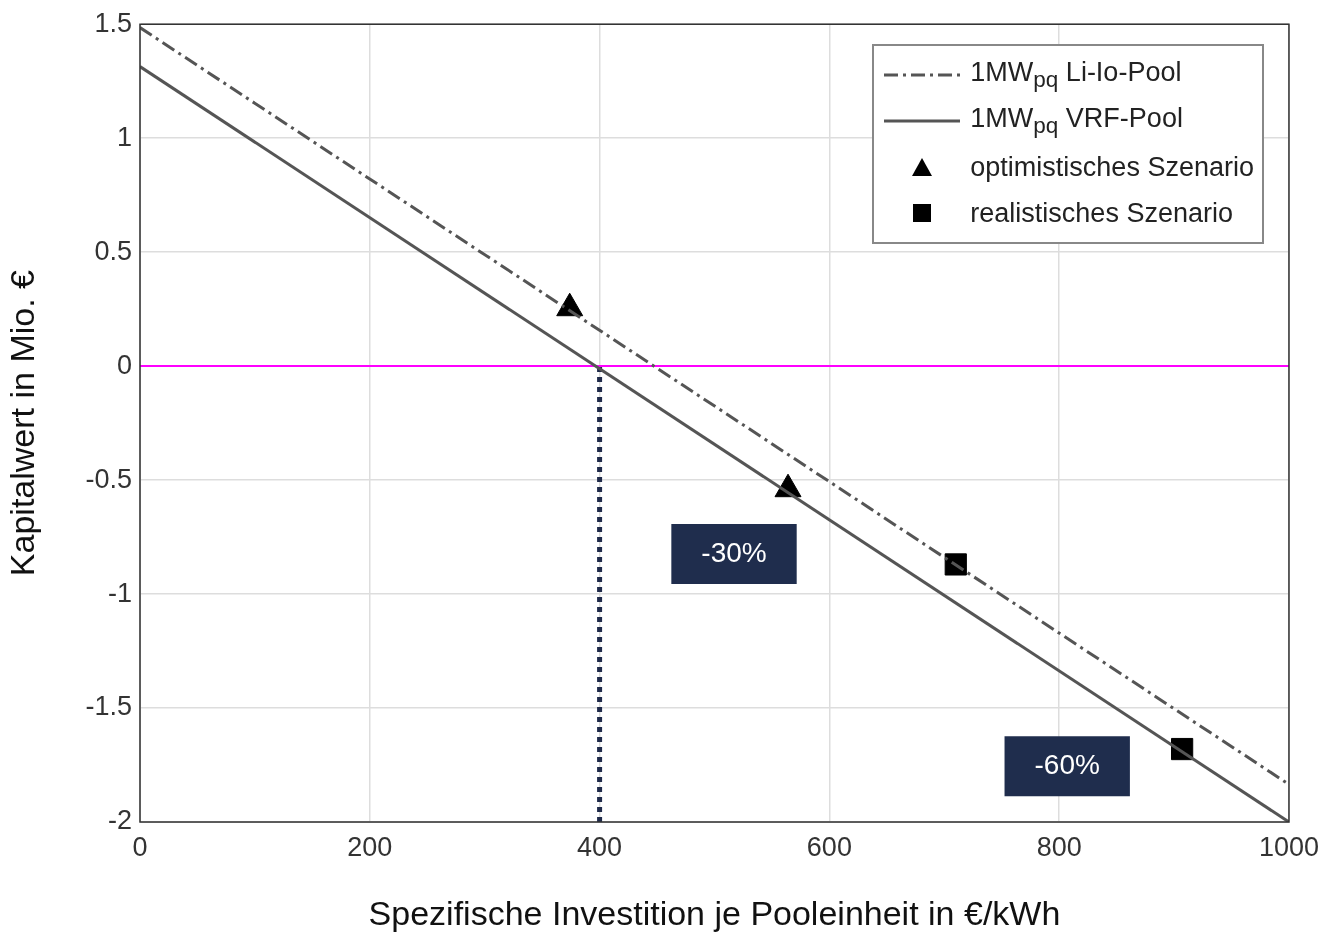 Image resolution: width=1329 pixels, height=940 pixels. What do you see at coordinates (734, 552) in the screenshot?
I see `annotation: -30%` at bounding box center [734, 552].